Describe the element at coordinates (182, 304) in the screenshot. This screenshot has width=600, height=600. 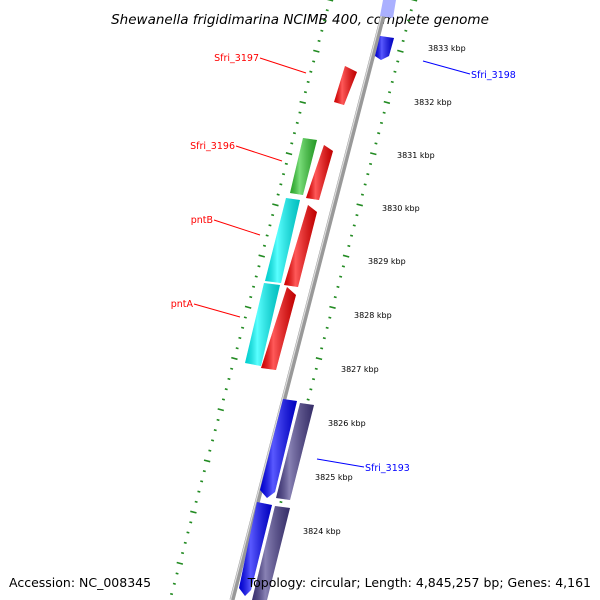
I see `label-pnta: pntA` at that location.